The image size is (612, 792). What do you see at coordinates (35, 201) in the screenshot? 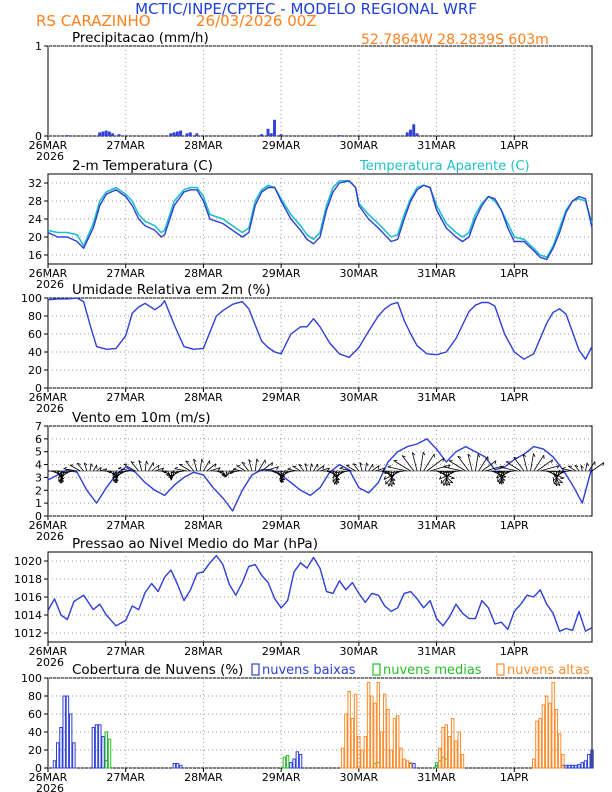
I see `y-tick-label: 28` at bounding box center [35, 201].